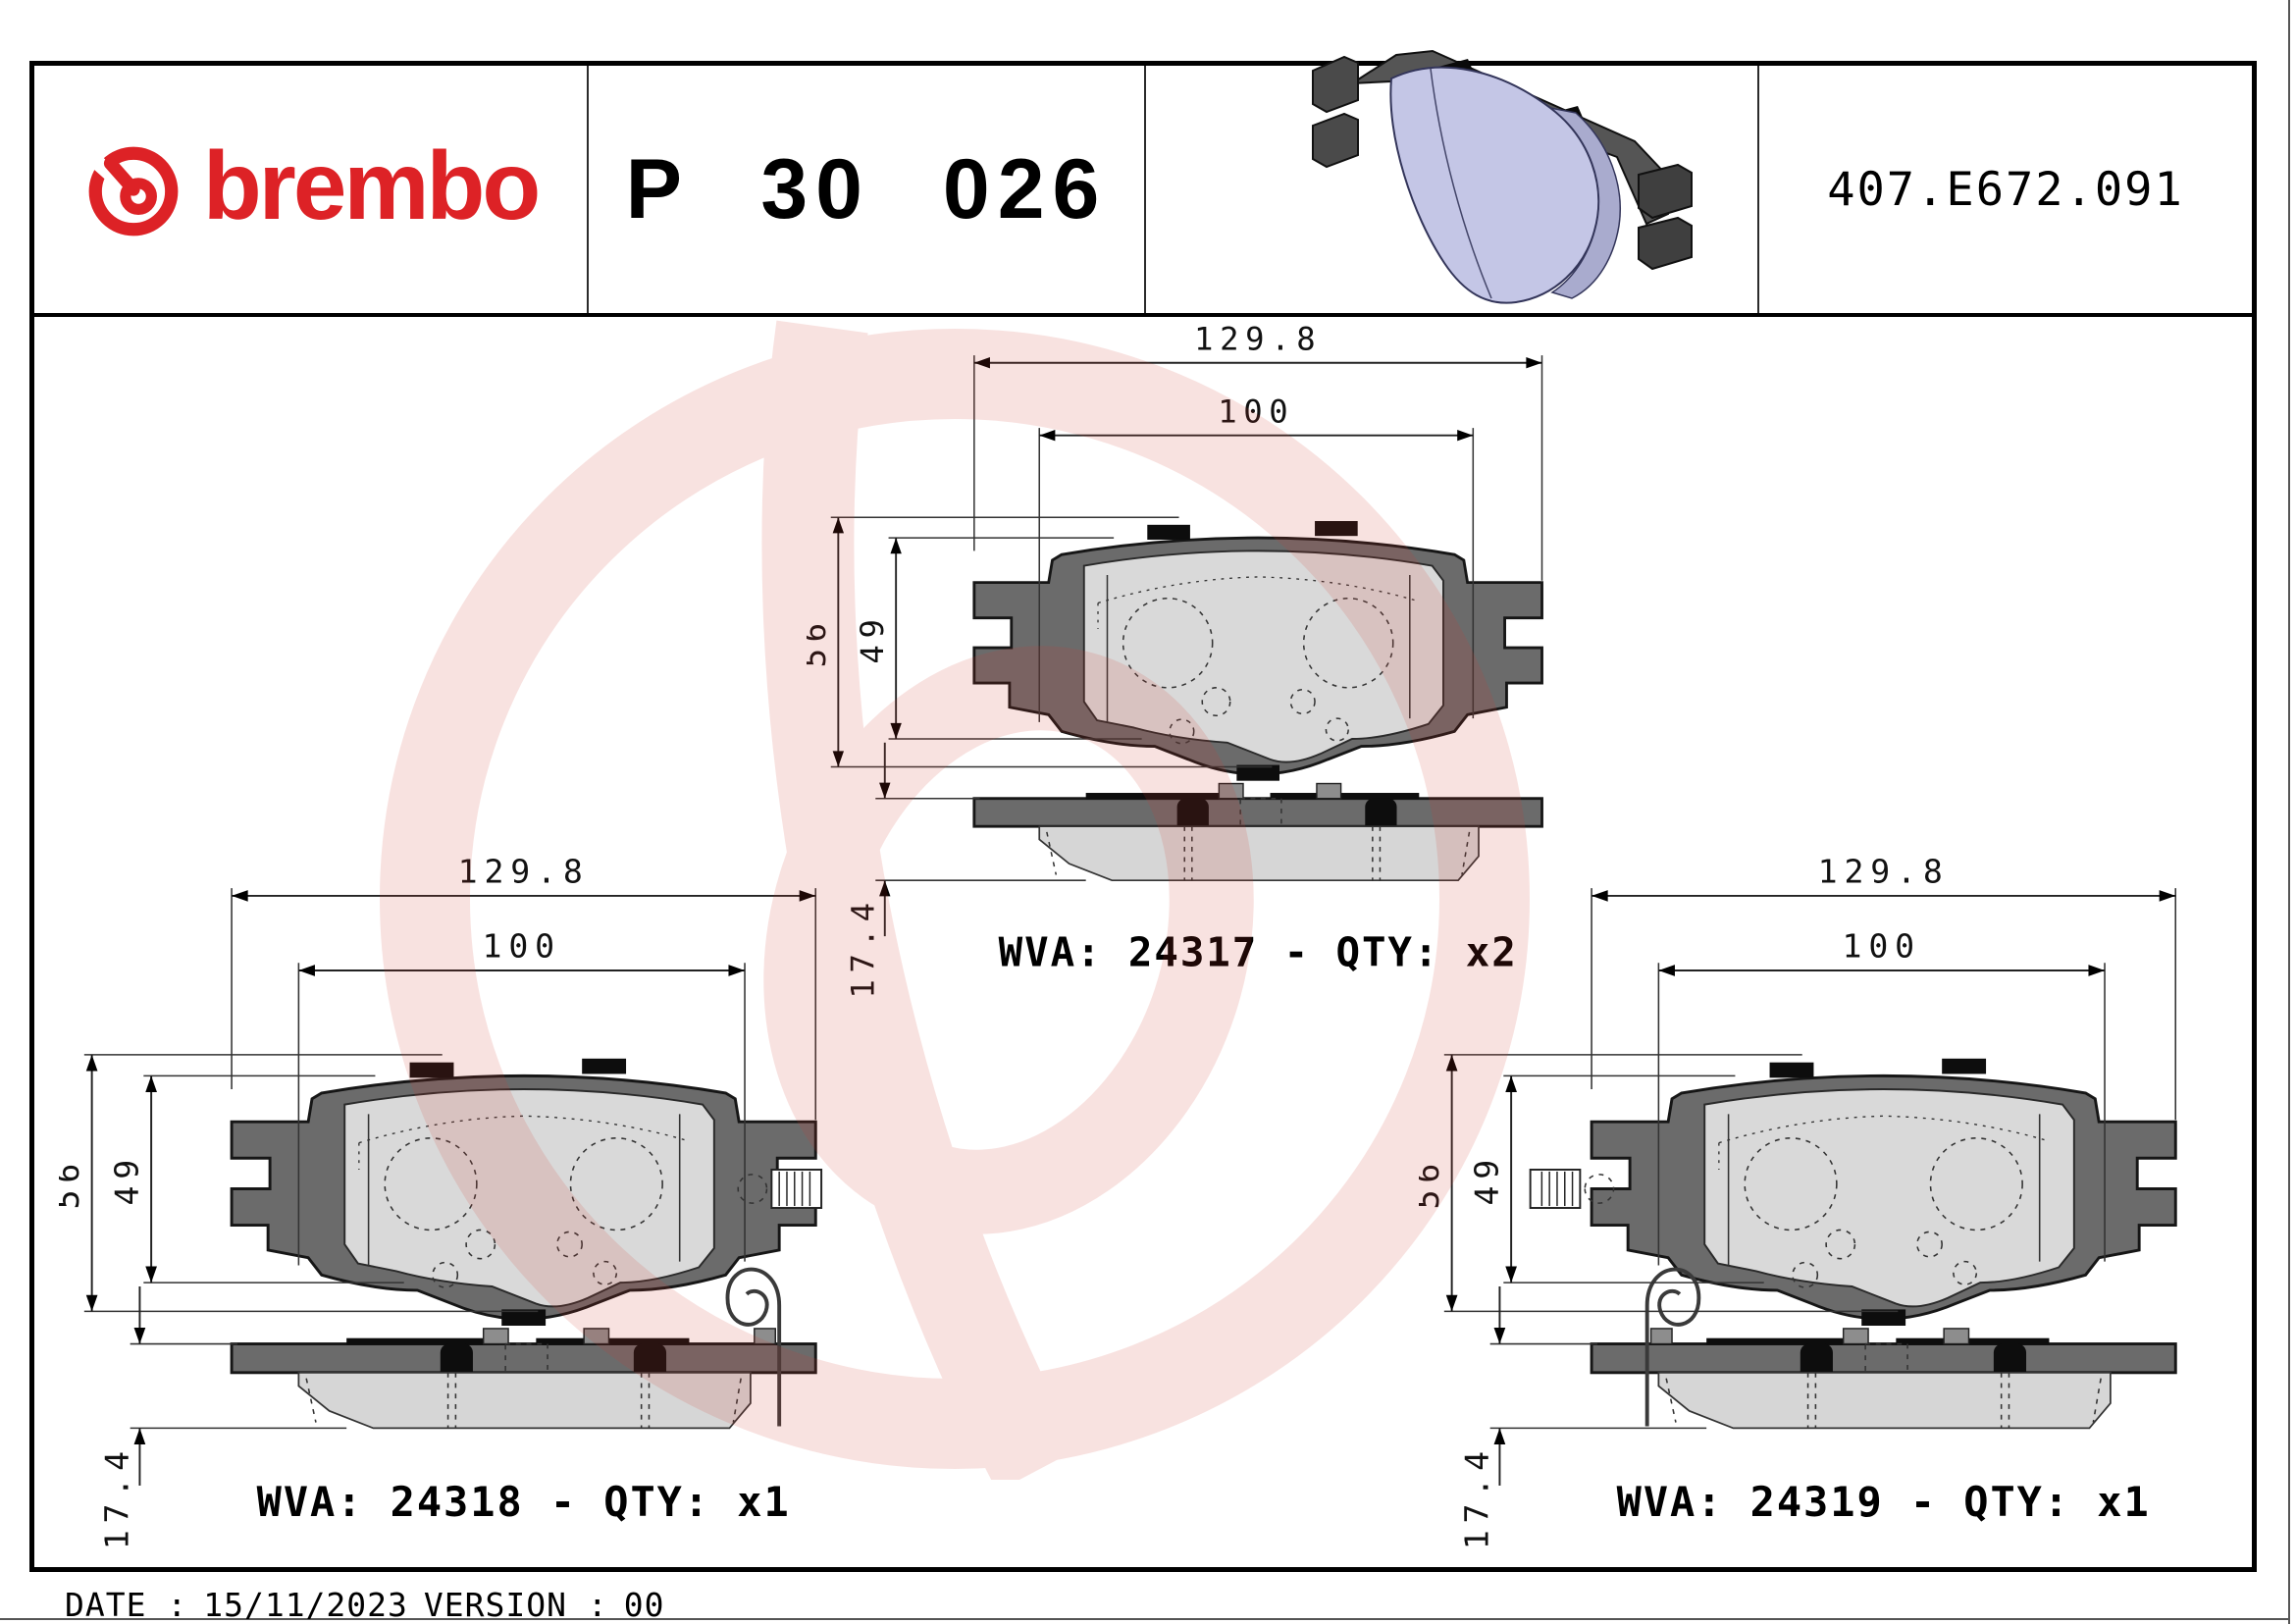 The image size is (2296, 1624). I want to click on title-block: brembo P 30 026 407.E672.091, so click(1143, 191).